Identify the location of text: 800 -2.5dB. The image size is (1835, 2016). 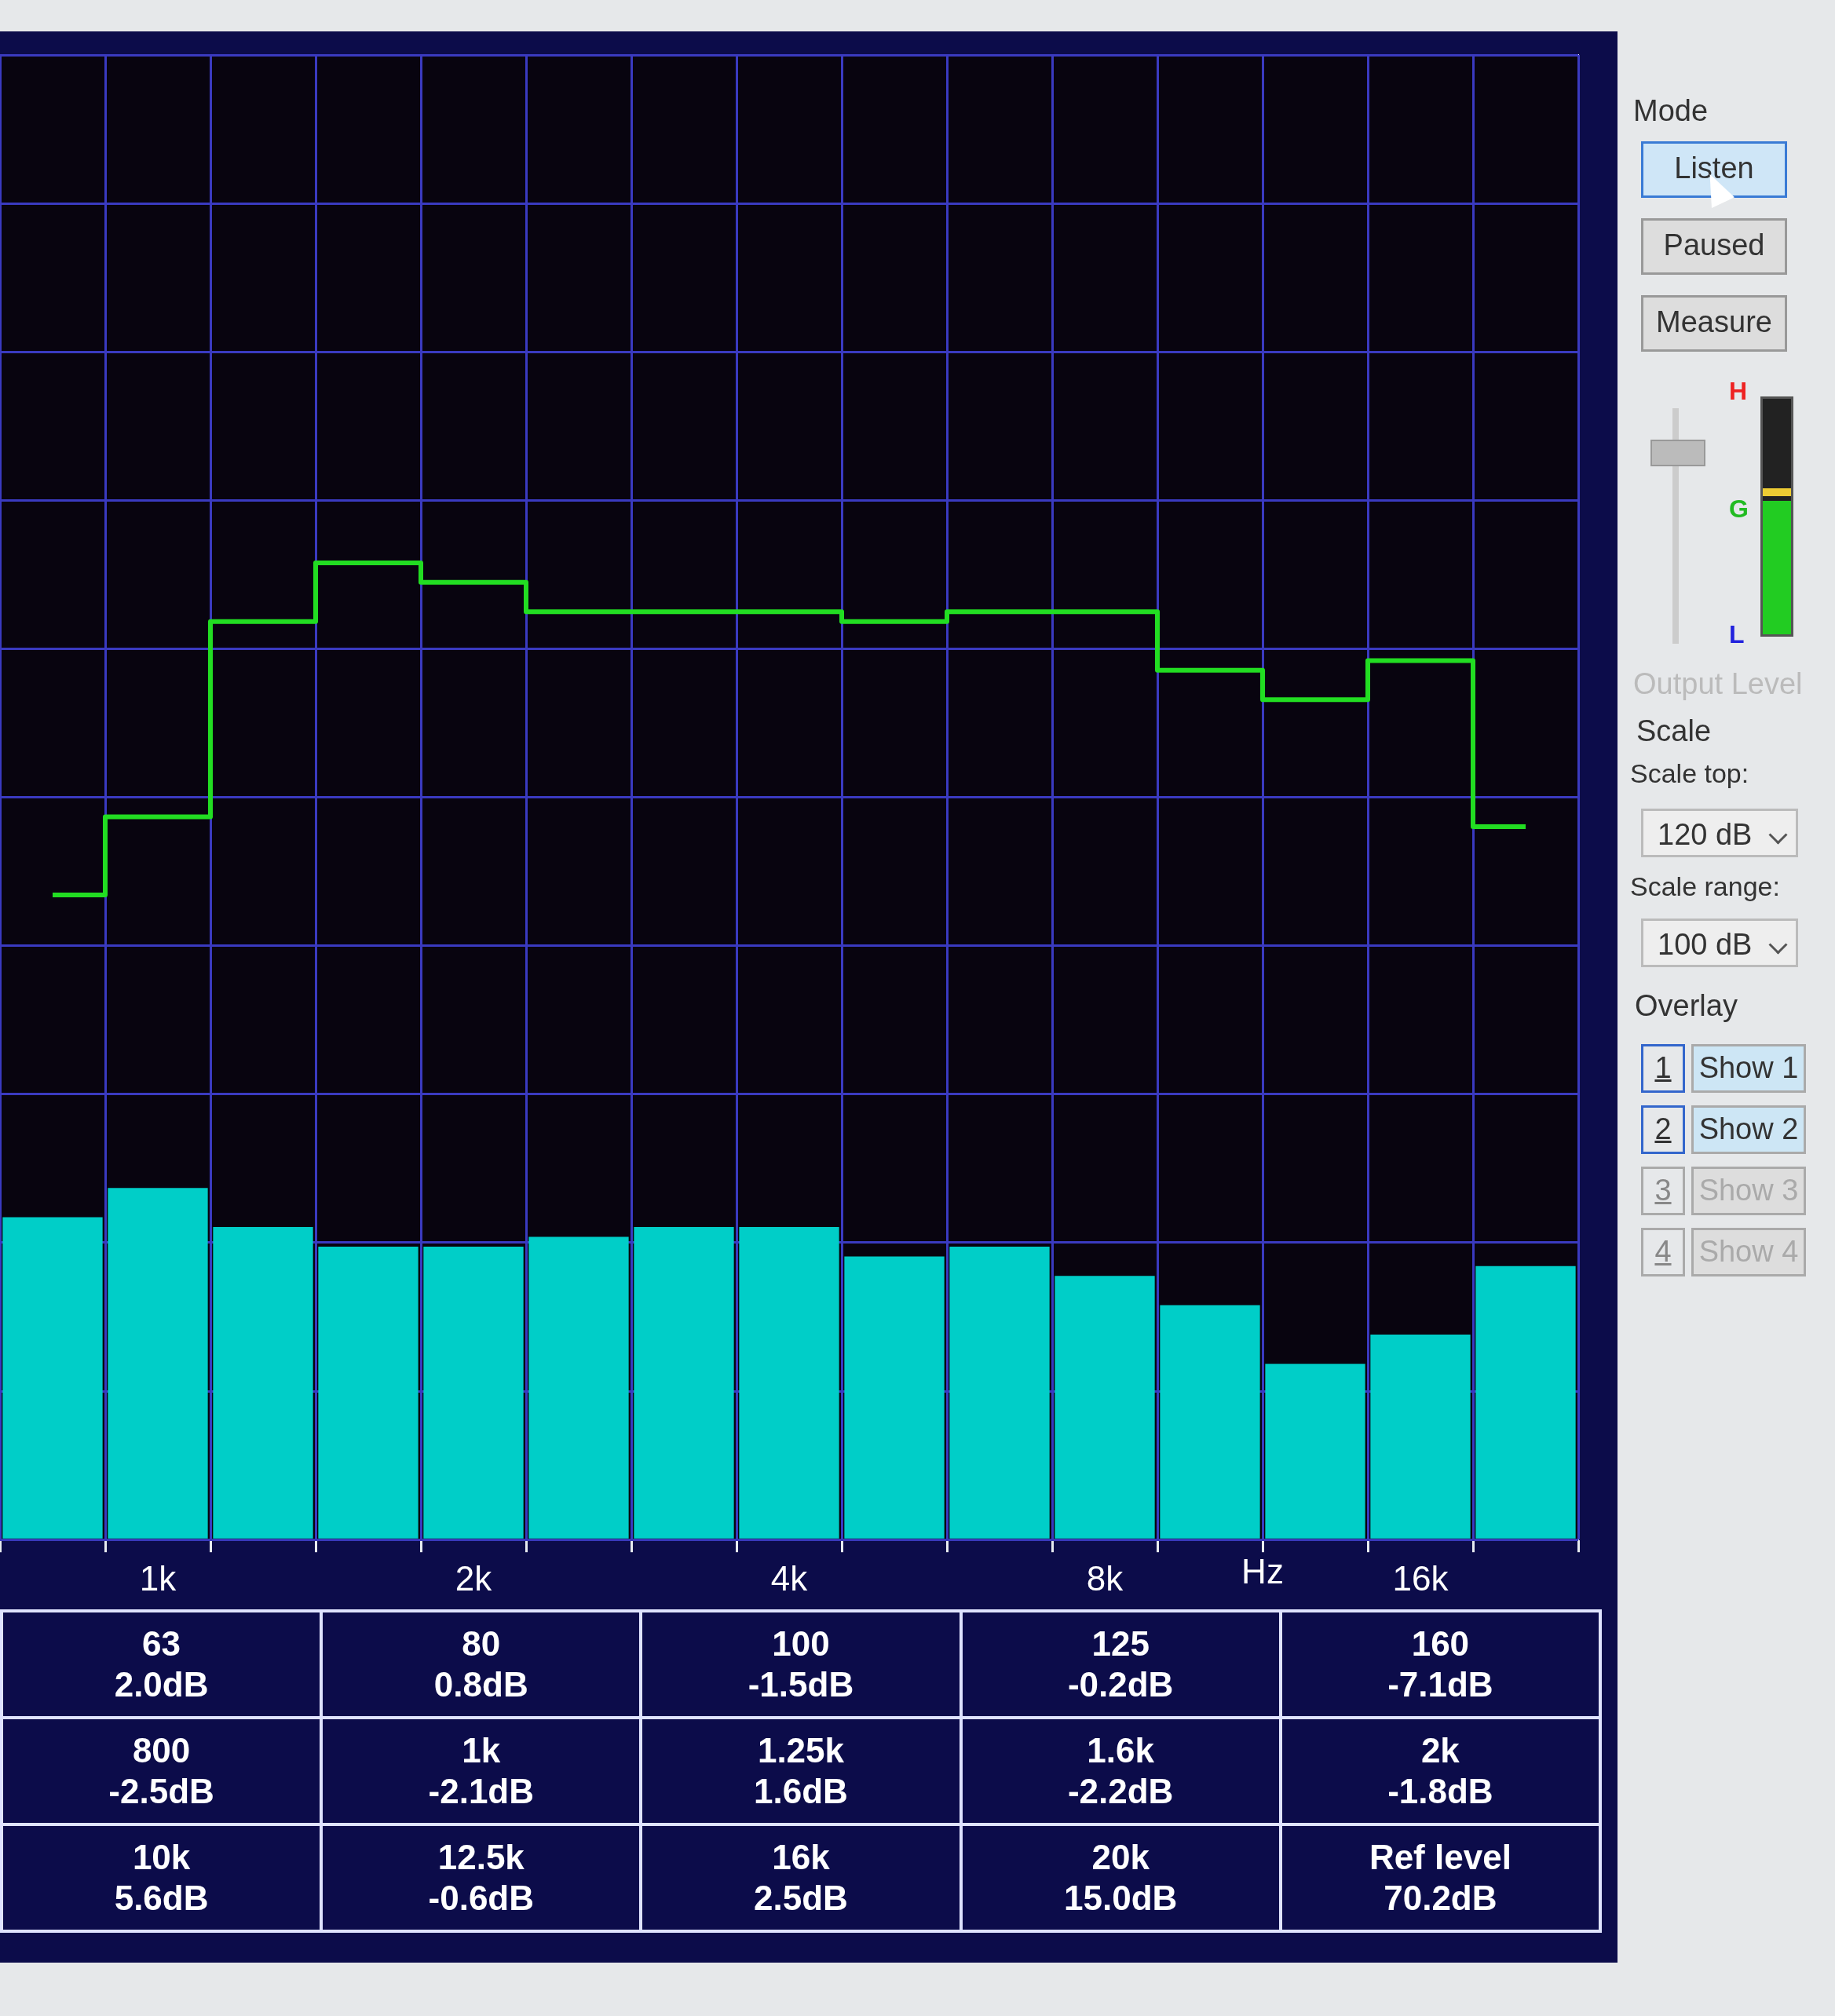
(162, 1771).